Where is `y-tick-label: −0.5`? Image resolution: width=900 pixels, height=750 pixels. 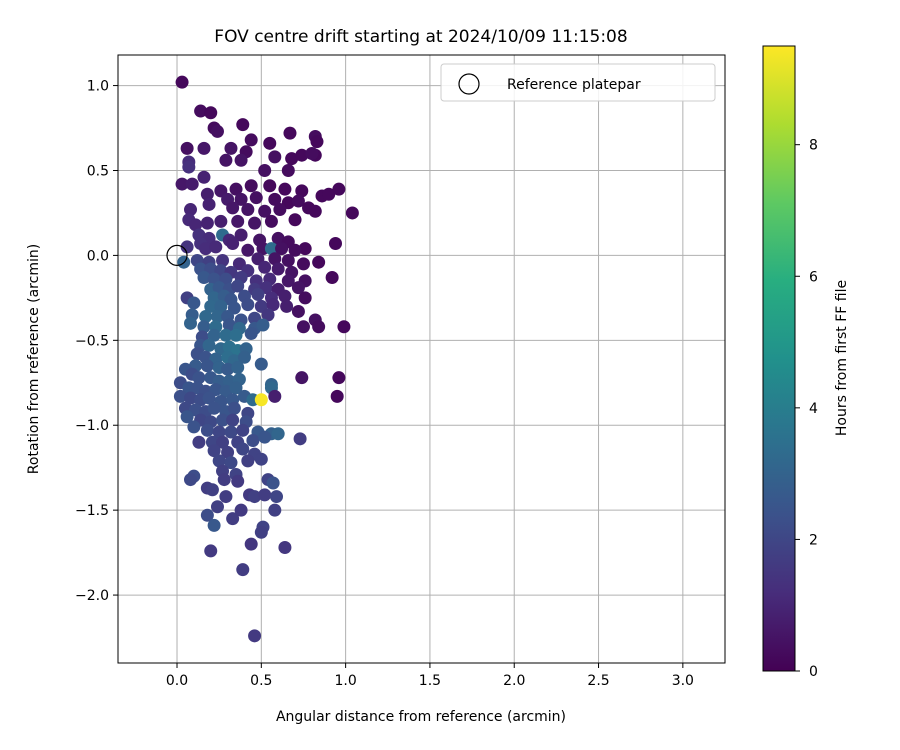 y-tick-label: −0.5 is located at coordinates (92, 341).